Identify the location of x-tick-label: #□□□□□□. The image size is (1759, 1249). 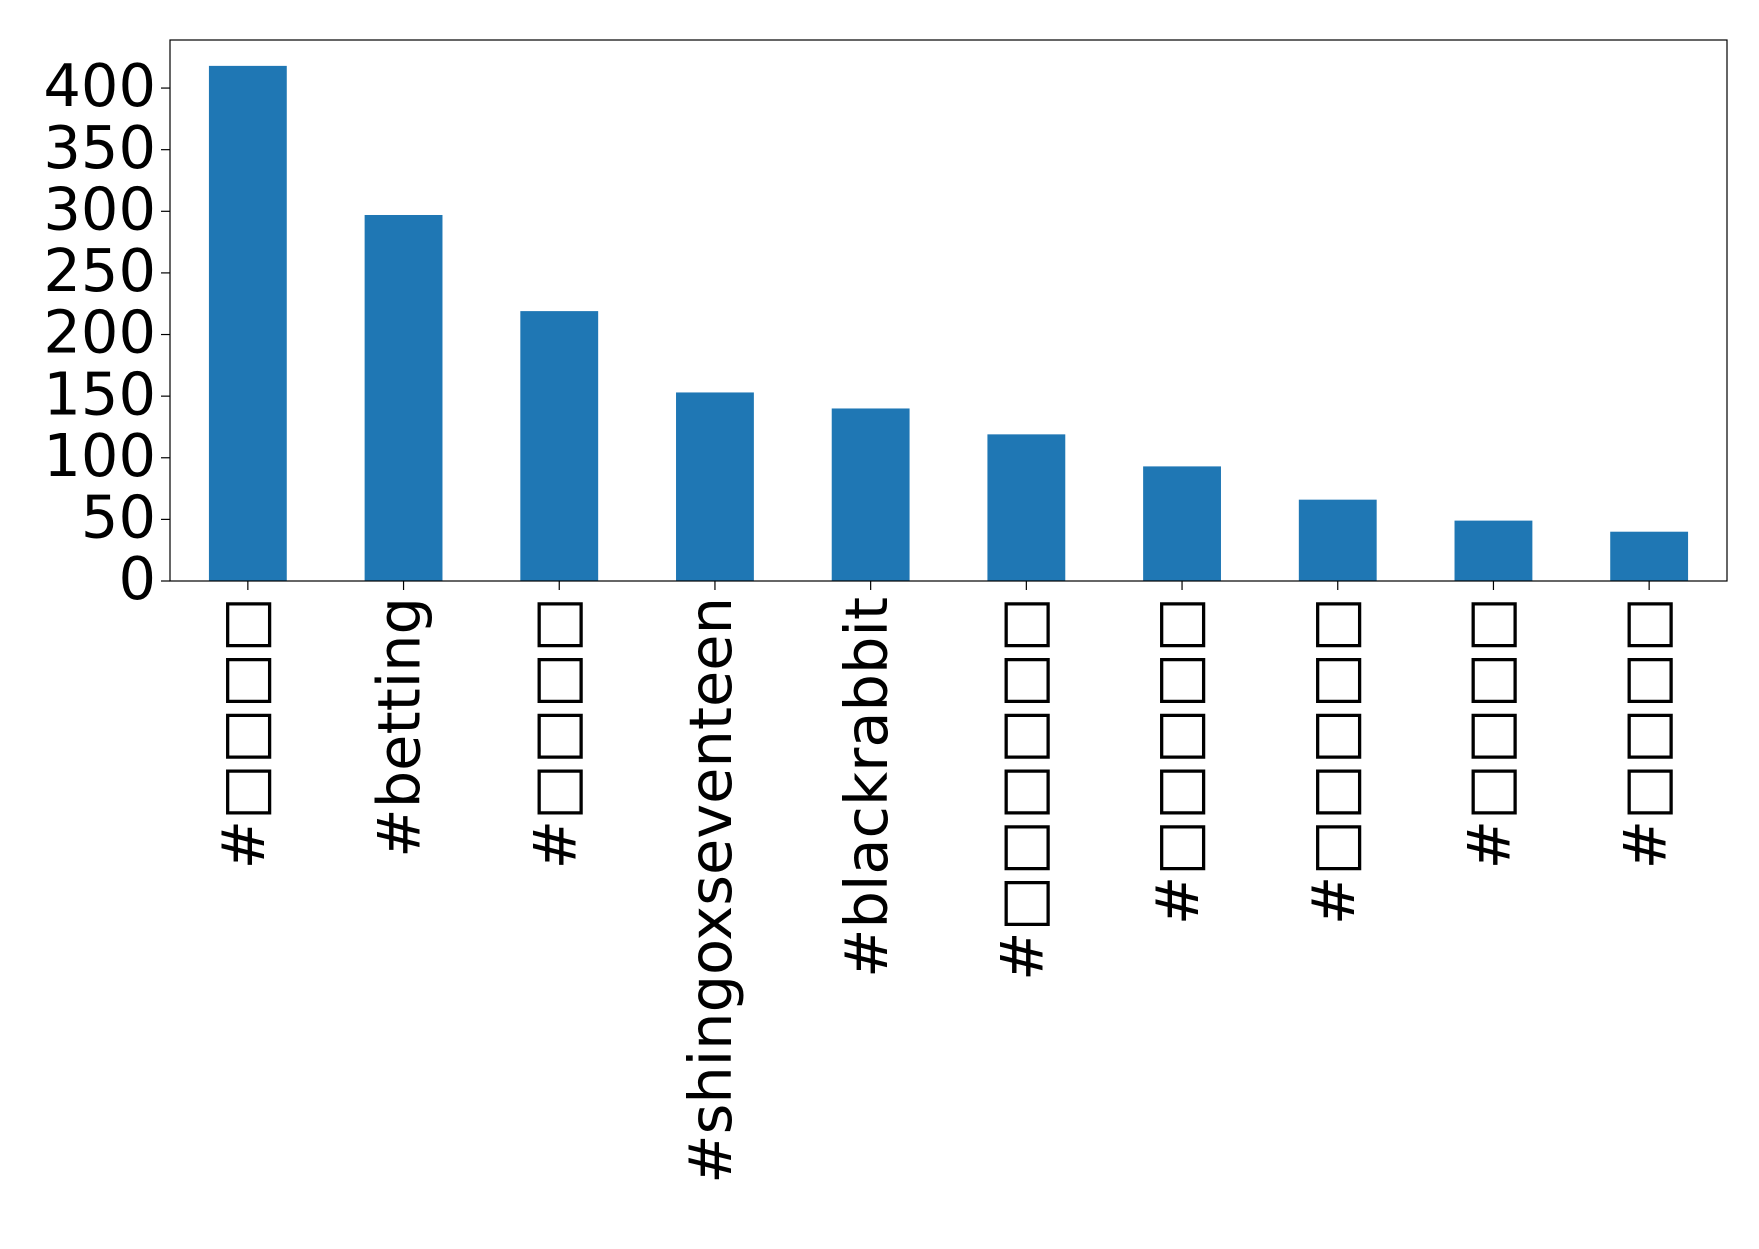
(1021, 789).